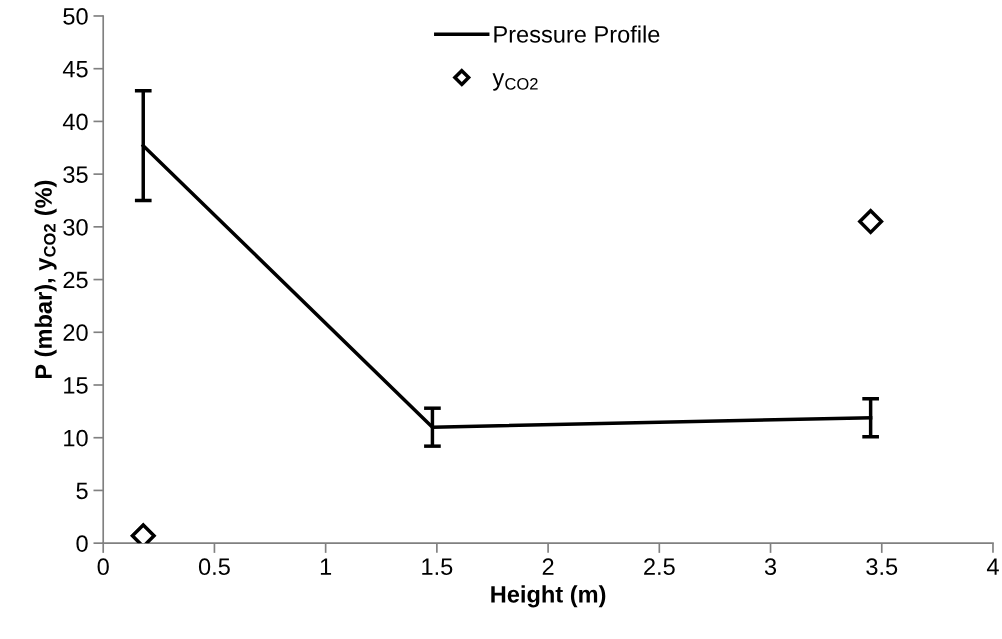 Image resolution: width=1002 pixels, height=639 pixels. What do you see at coordinates (659, 567) in the screenshot?
I see `x-tick-label: 2.5` at bounding box center [659, 567].